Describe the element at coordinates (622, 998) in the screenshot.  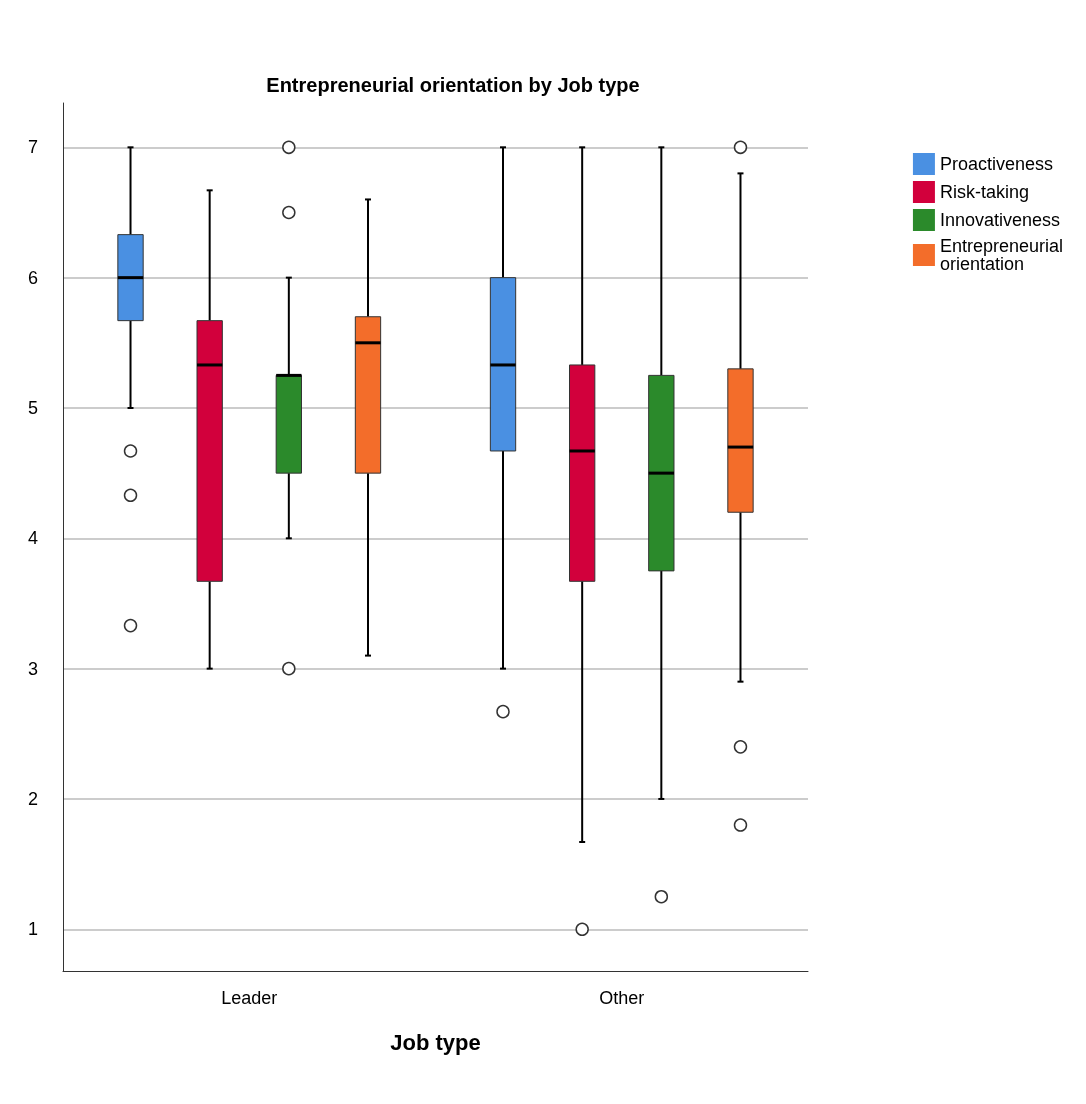
I see `x-tick-label: Other` at that location.